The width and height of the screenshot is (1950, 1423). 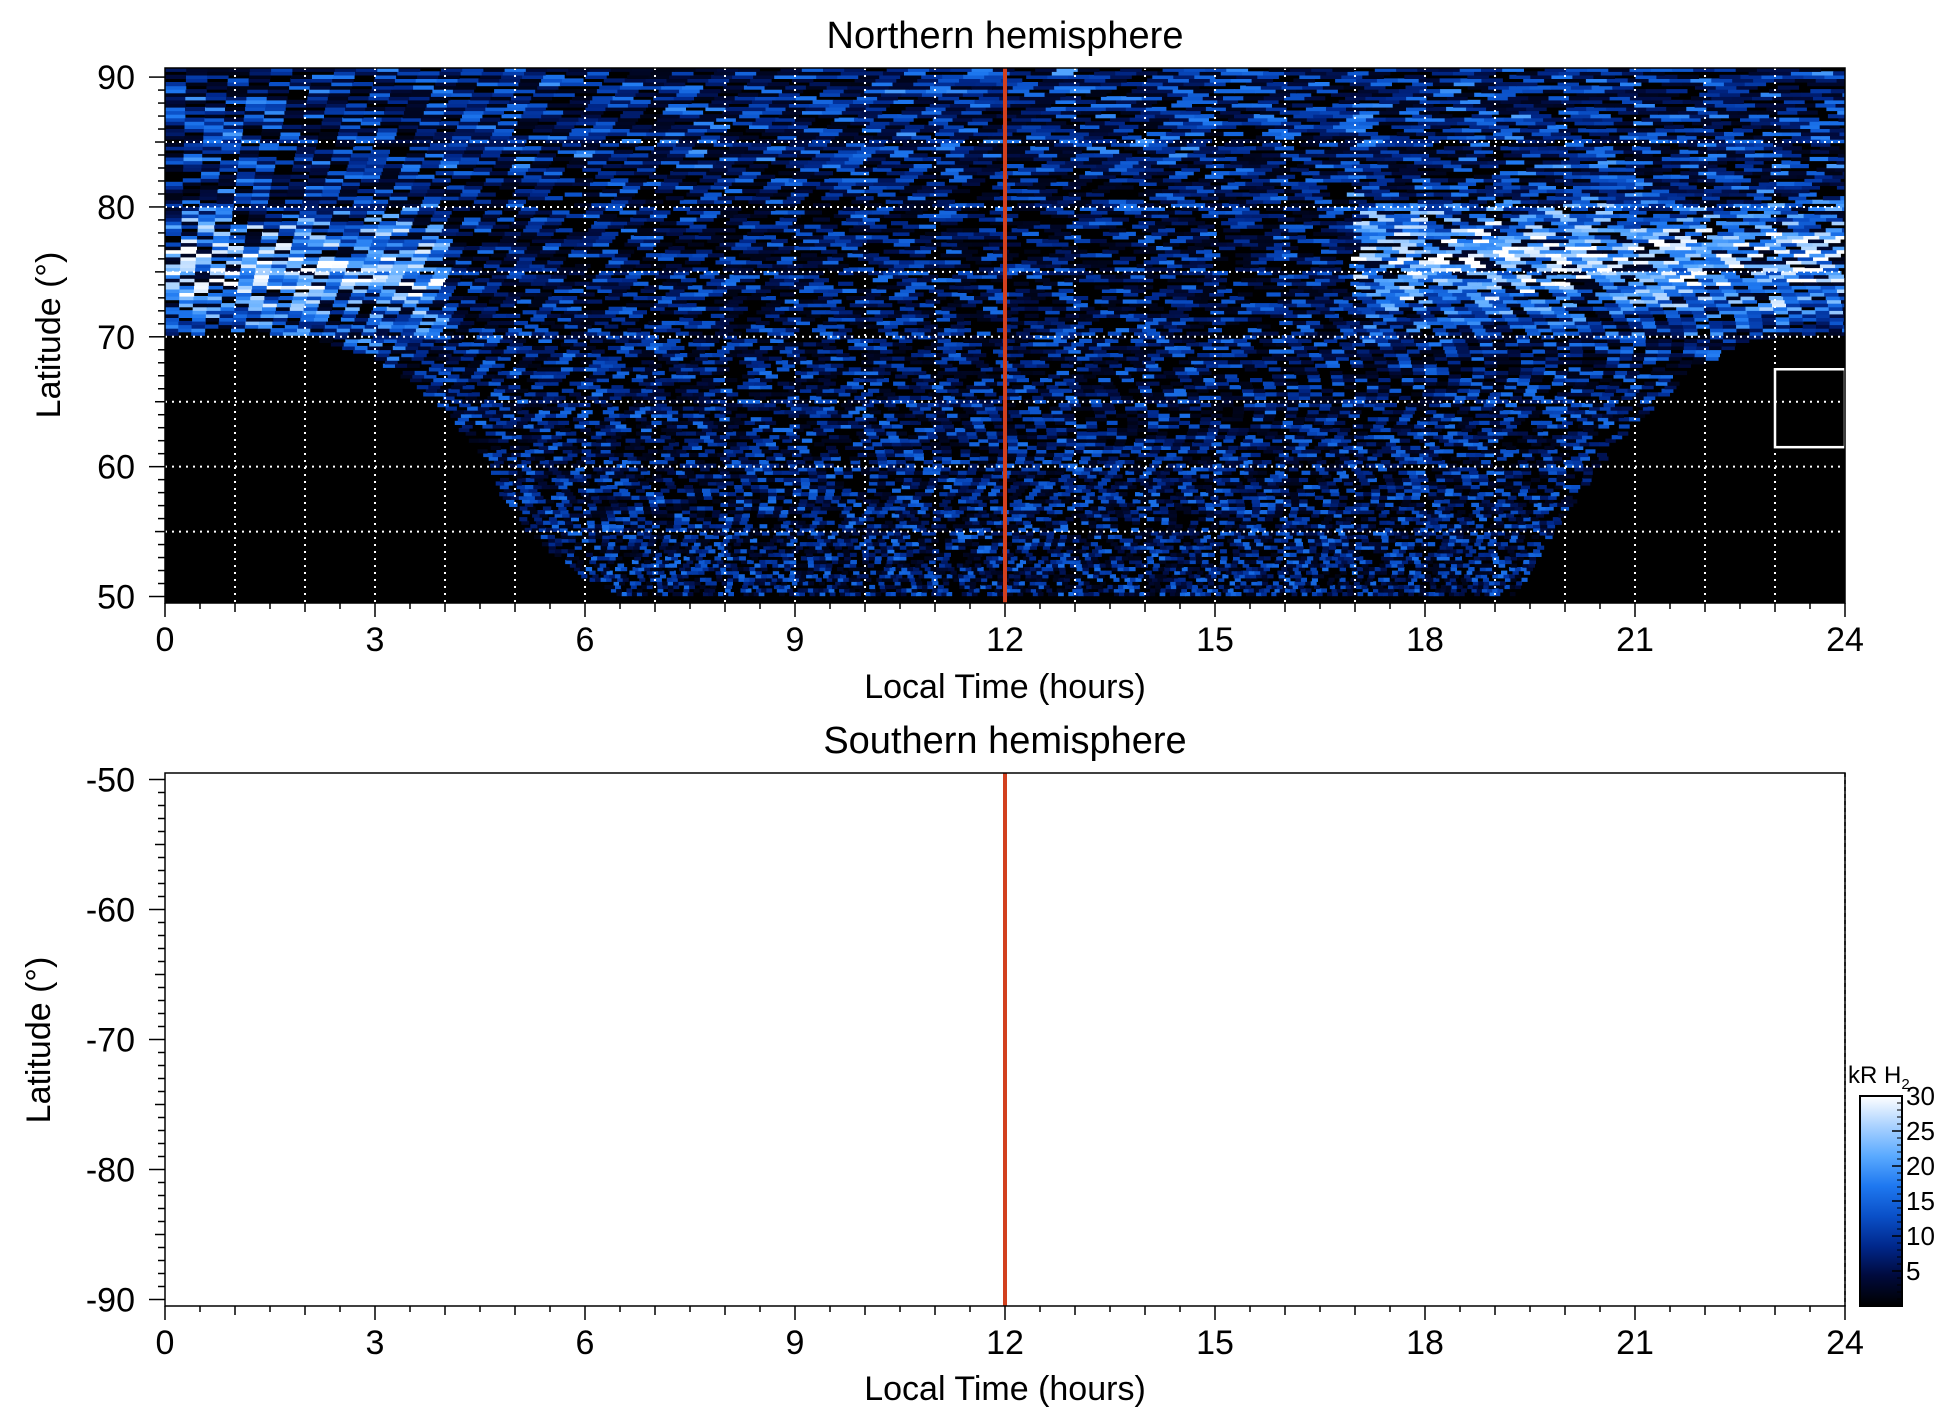 I want to click on y-tick-label: -60, so click(x=110, y=911).